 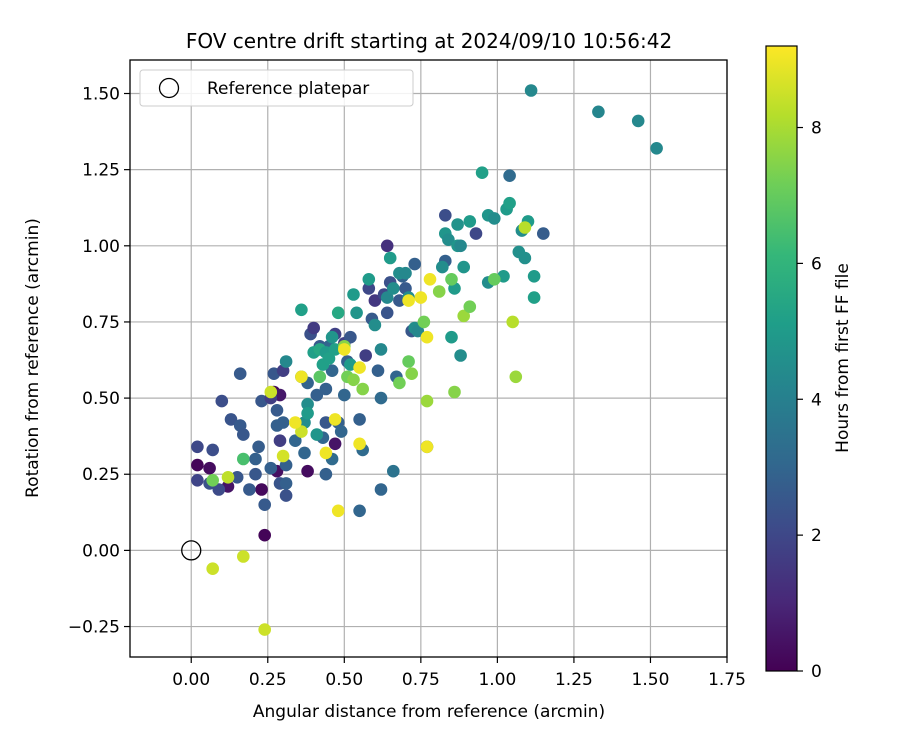 I want to click on x-tick-label: 1.25, so click(x=574, y=680).